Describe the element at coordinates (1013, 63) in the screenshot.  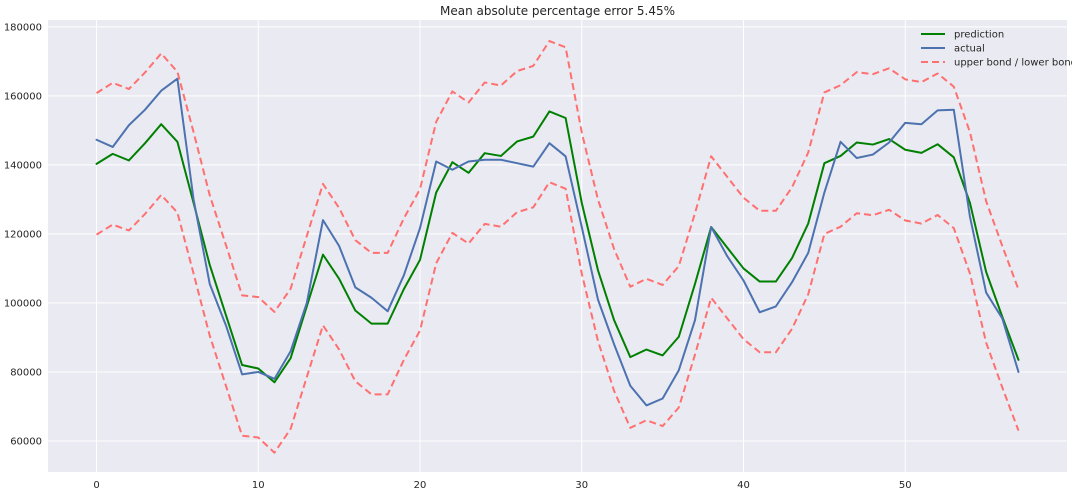
I see `legend-label: upper bond / lower bond` at that location.